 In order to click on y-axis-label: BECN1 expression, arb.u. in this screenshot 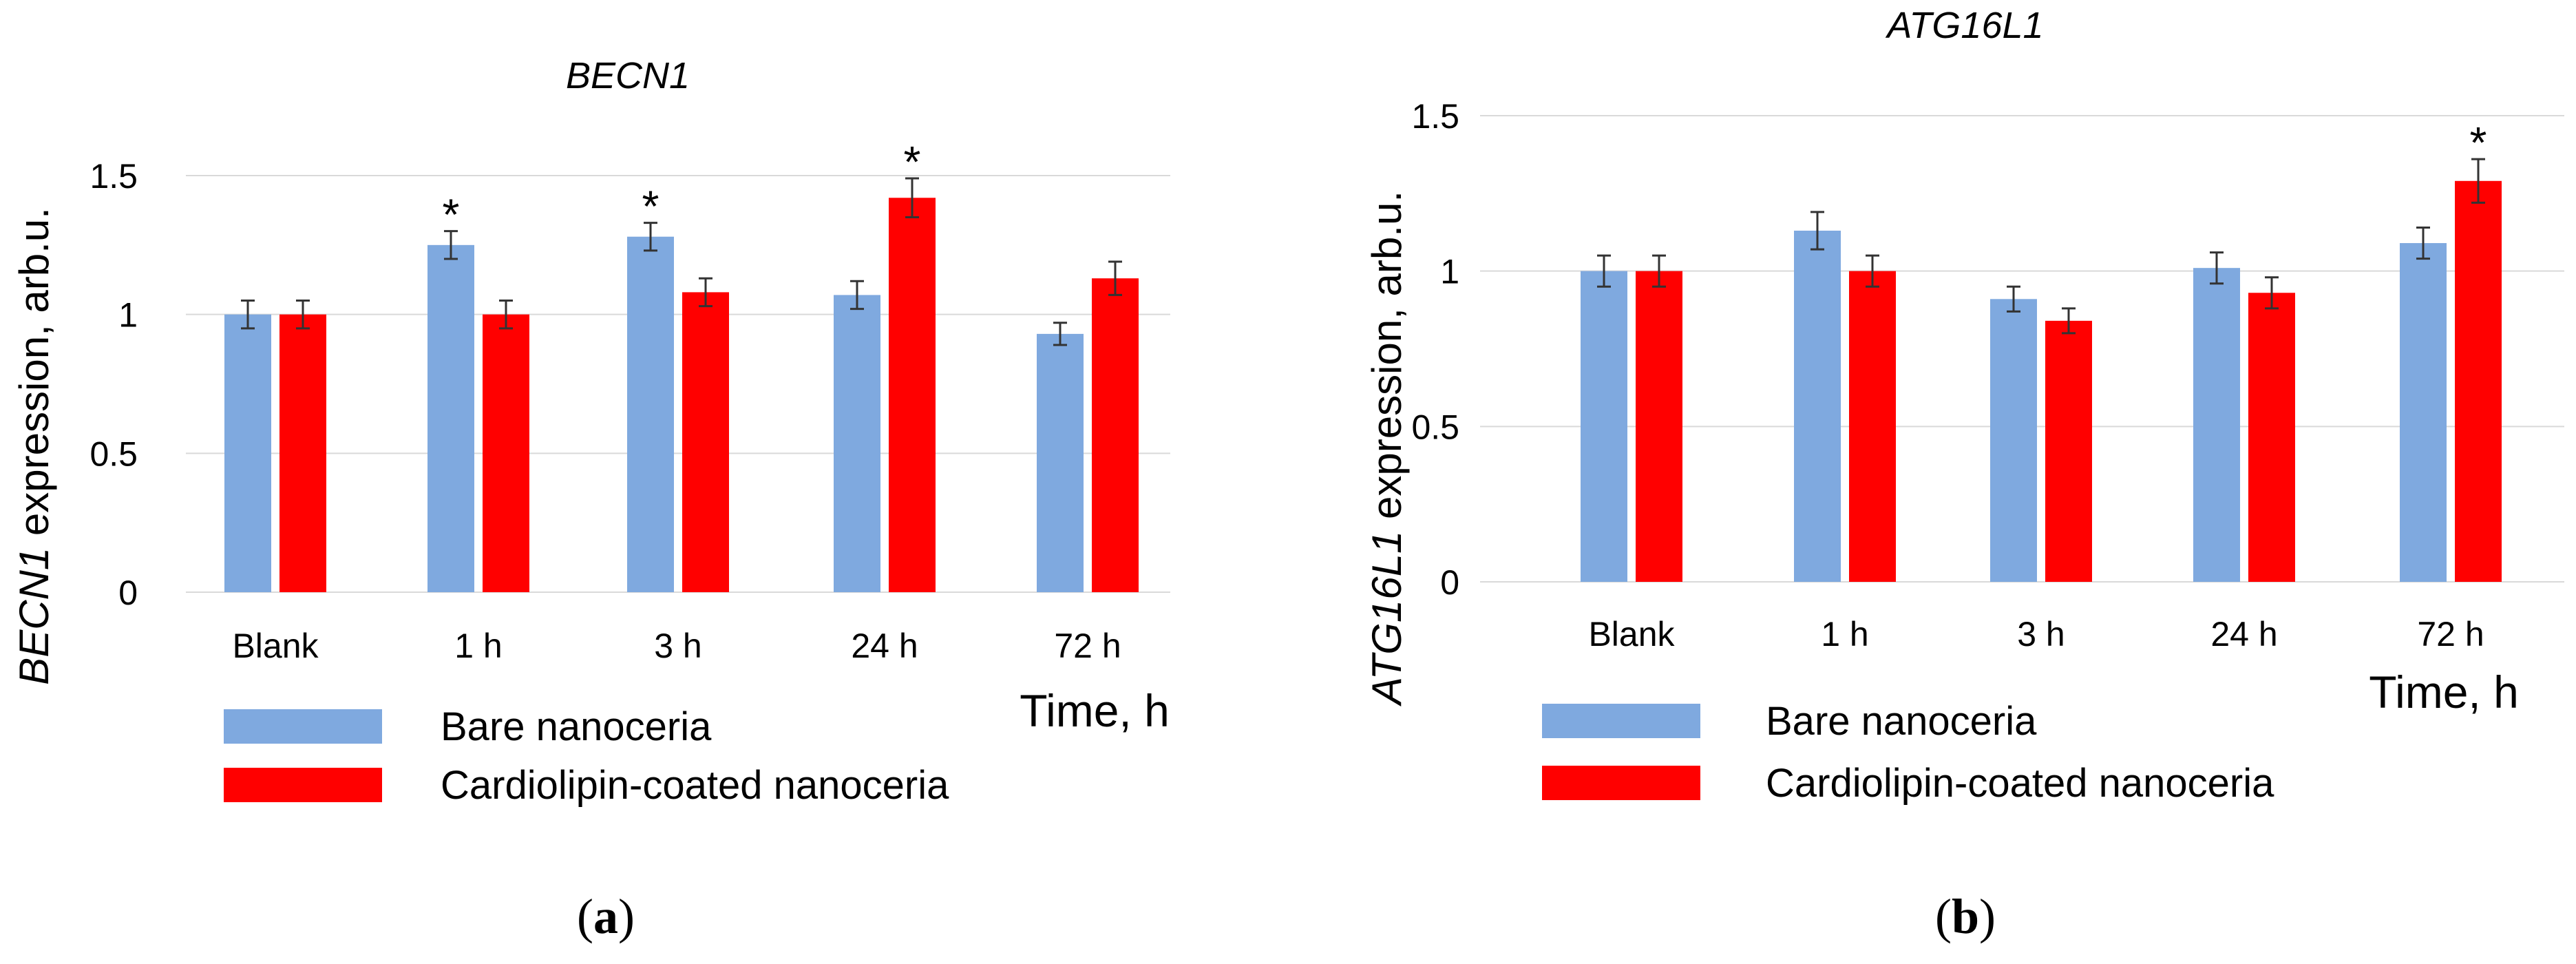, I will do `click(34, 446)`.